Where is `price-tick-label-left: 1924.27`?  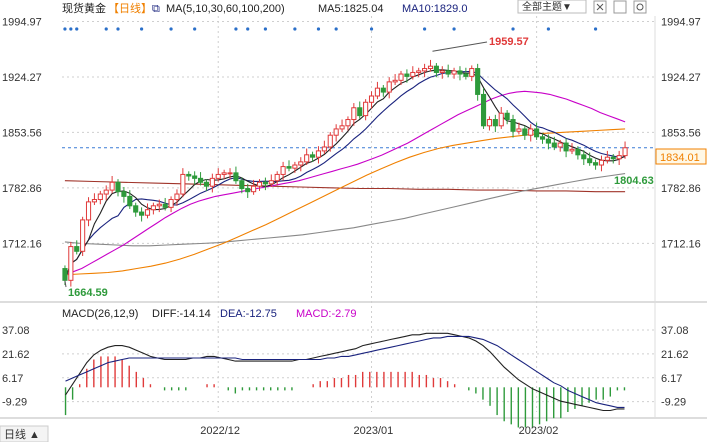 price-tick-label-left: 1924.27 is located at coordinates (22, 78).